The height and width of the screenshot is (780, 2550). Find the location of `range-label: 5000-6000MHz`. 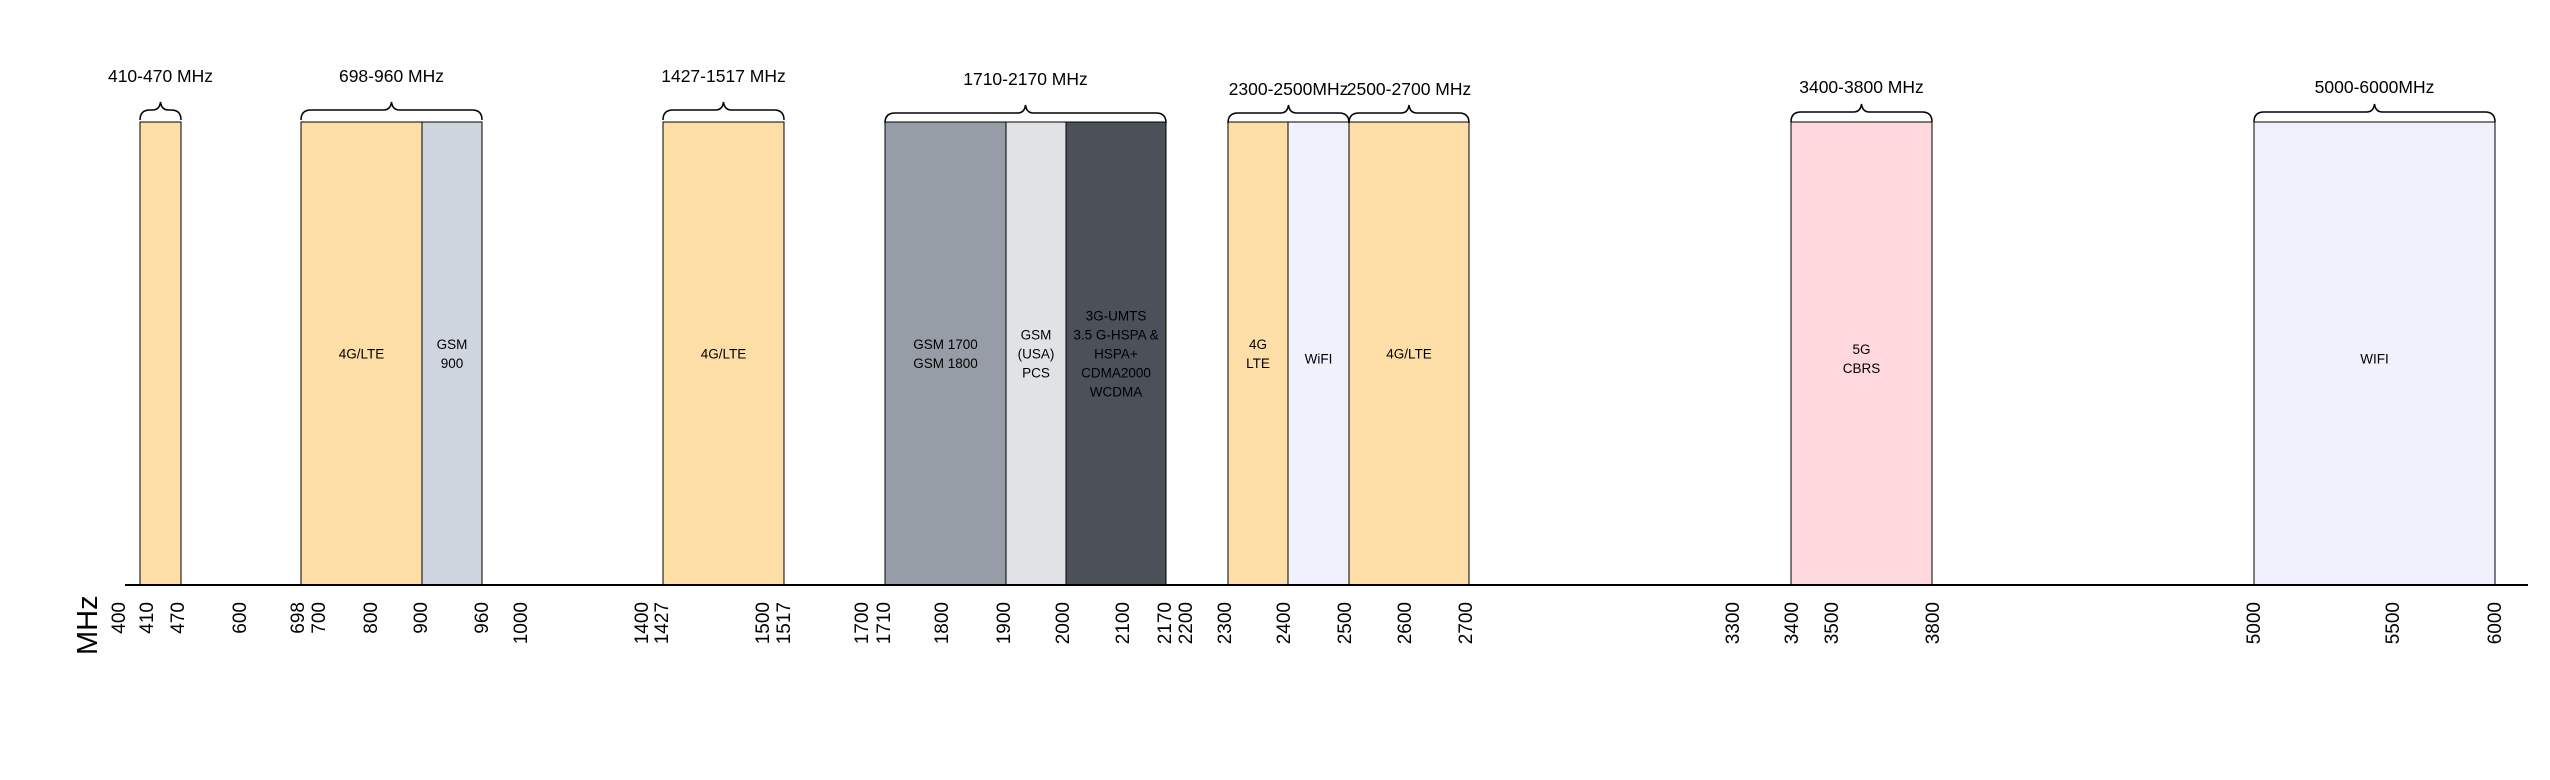

range-label: 5000-6000MHz is located at coordinates (2375, 87).